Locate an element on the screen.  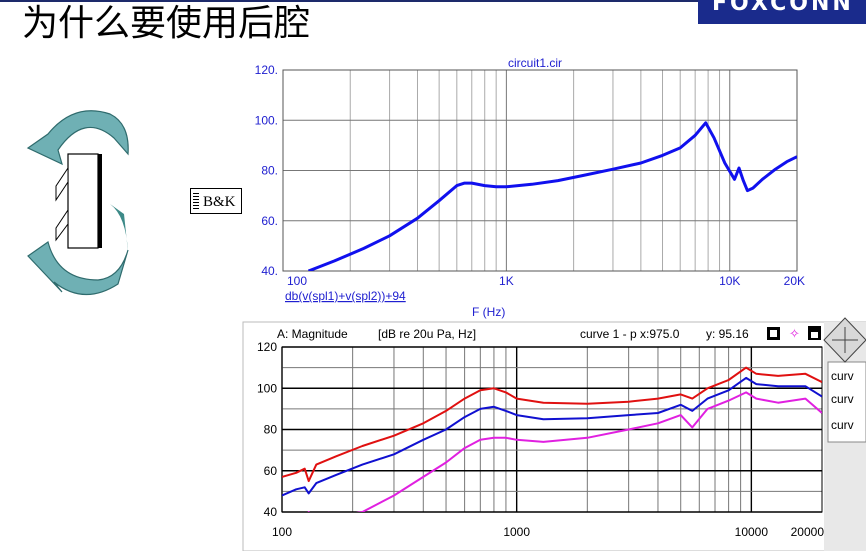
stop-icon-inner is located at coordinates (773, 333).